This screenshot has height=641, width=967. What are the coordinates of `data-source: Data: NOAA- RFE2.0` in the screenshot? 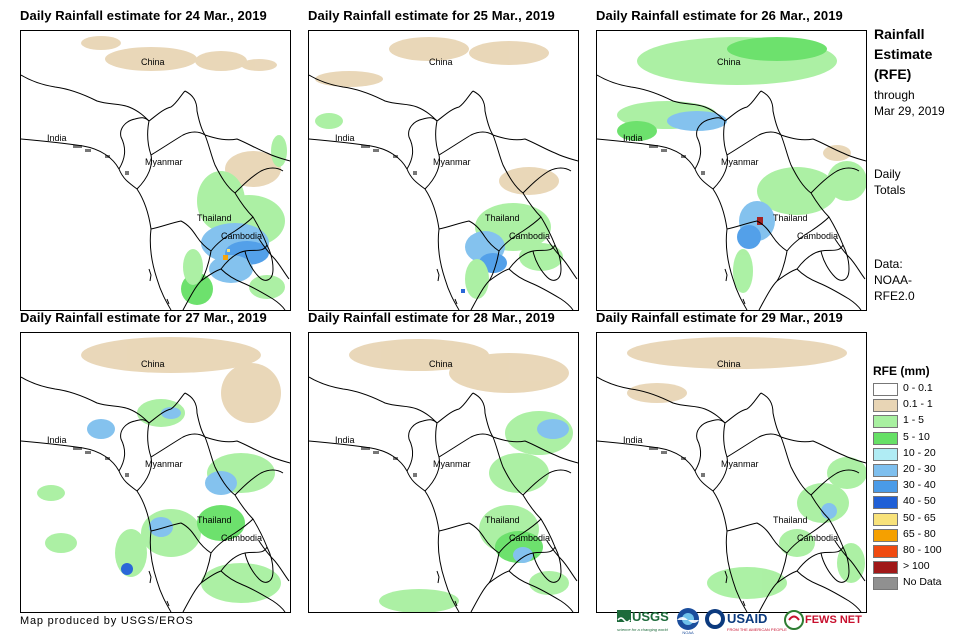 It's located at (894, 280).